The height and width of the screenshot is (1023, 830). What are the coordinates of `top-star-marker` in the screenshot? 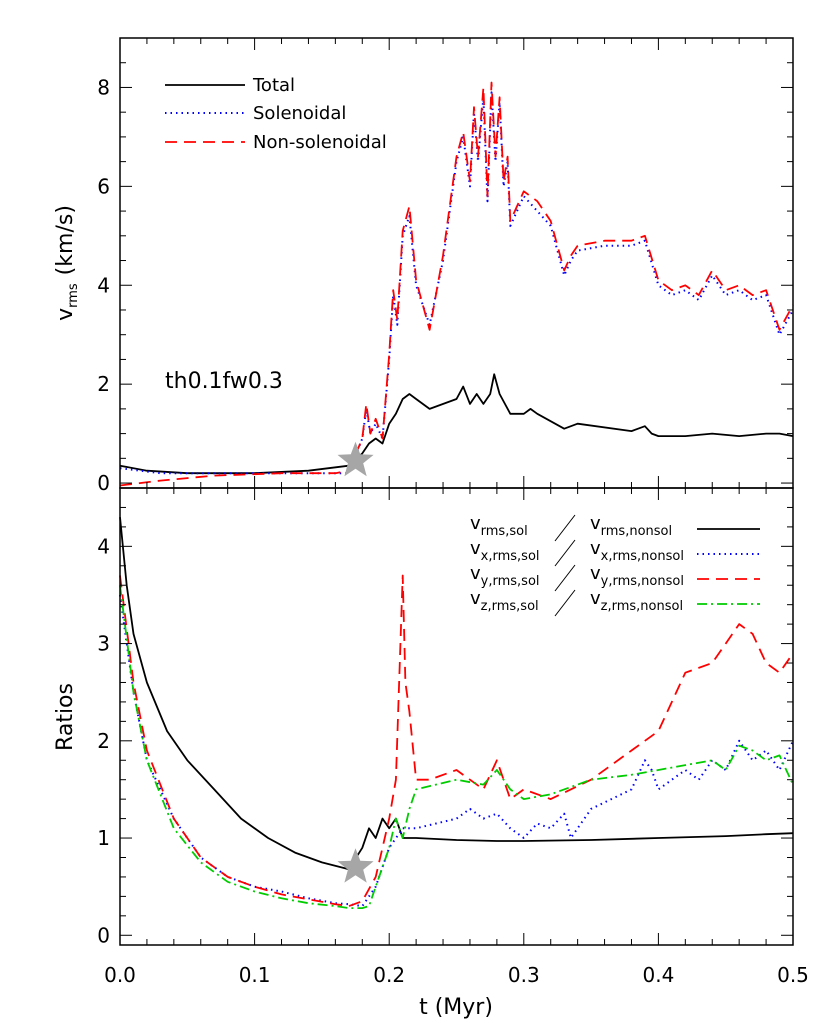 It's located at (355, 459).